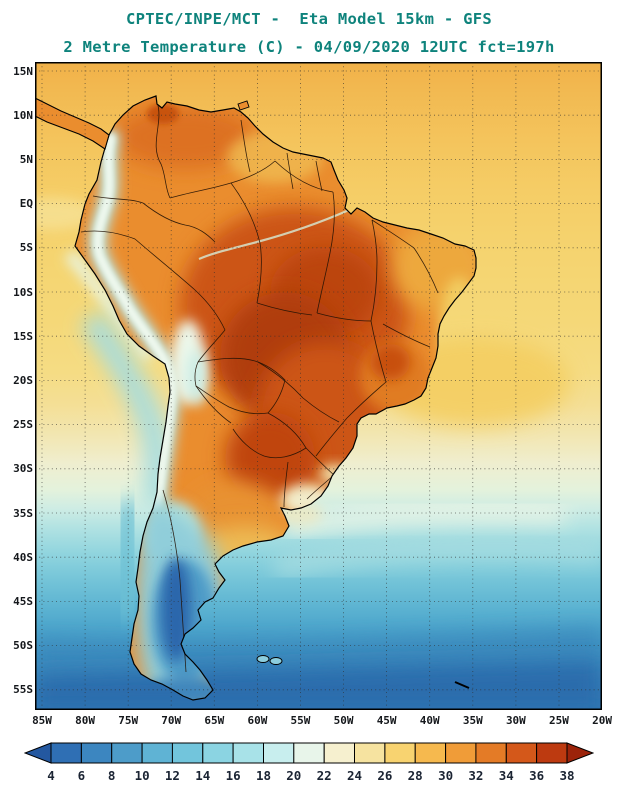 This screenshot has height=800, width=618. What do you see at coordinates (243, 105) in the screenshot?
I see `trinidad-island` at bounding box center [243, 105].